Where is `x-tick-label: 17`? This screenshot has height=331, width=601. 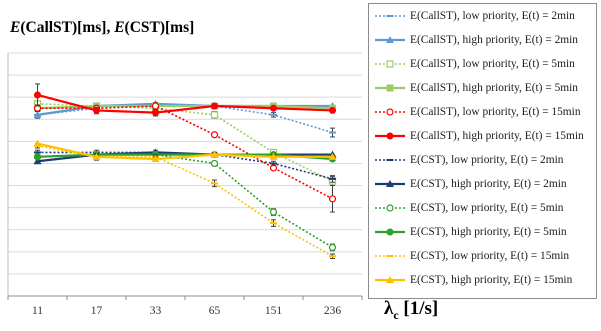 x-tick-label: 17 is located at coordinates (97, 311).